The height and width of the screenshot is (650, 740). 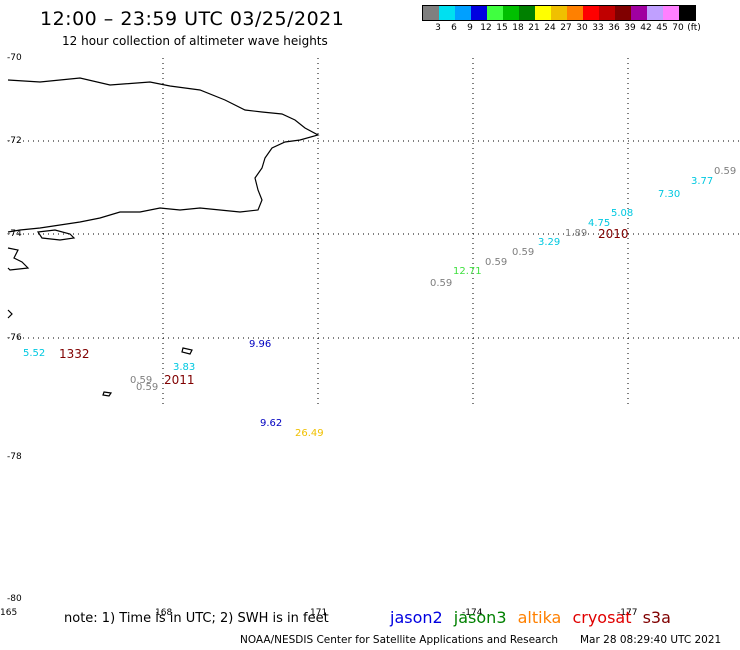 What do you see at coordinates (260, 344) in the screenshot?
I see `obs-label: 9.96` at bounding box center [260, 344].